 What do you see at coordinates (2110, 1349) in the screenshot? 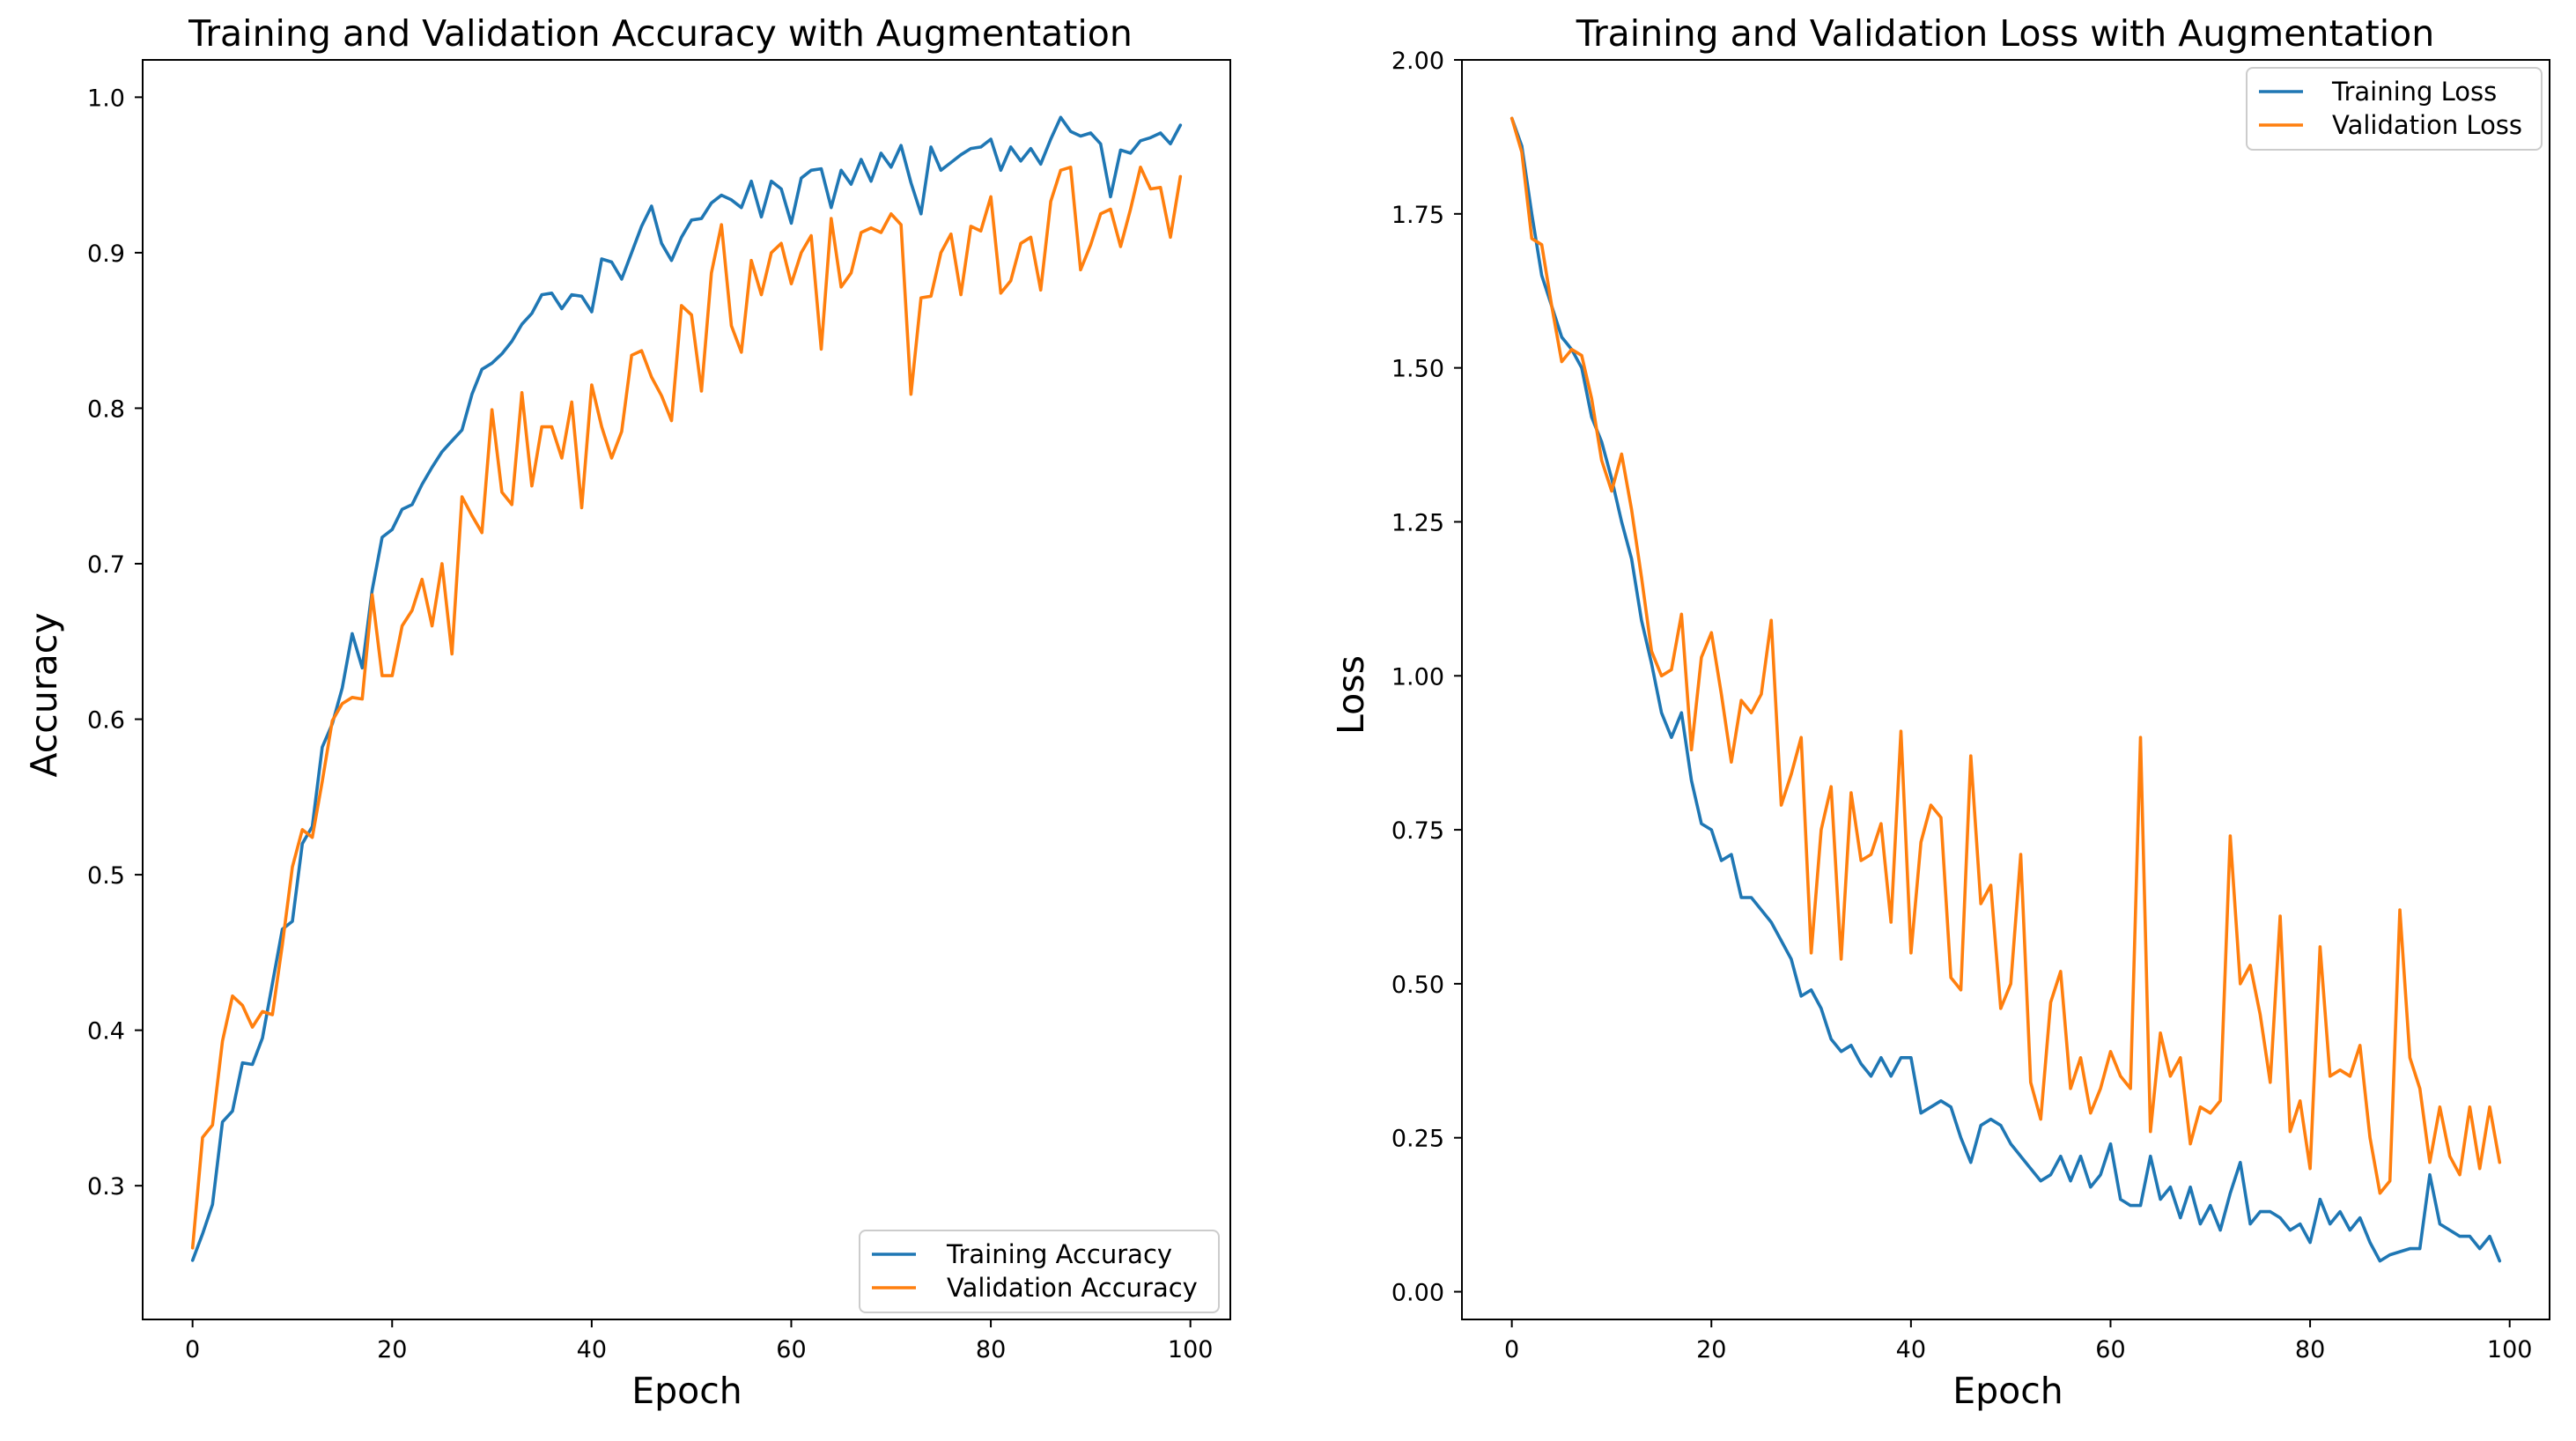
I see `loss-x-tick-label: 60` at bounding box center [2110, 1349].